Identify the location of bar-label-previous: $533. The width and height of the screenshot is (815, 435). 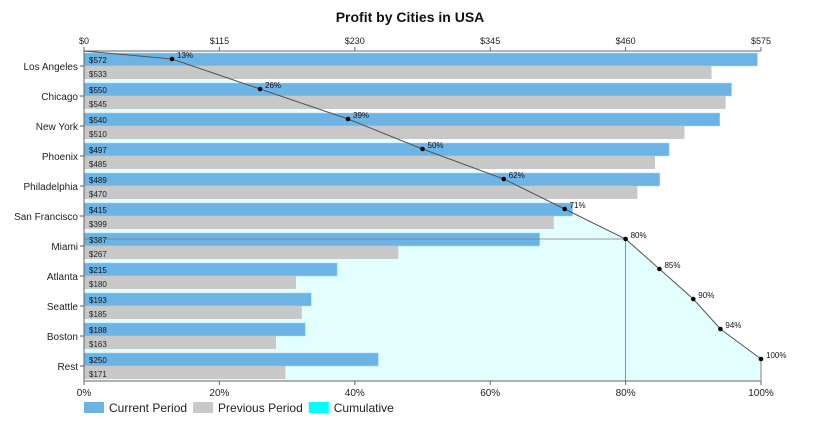
(98, 74).